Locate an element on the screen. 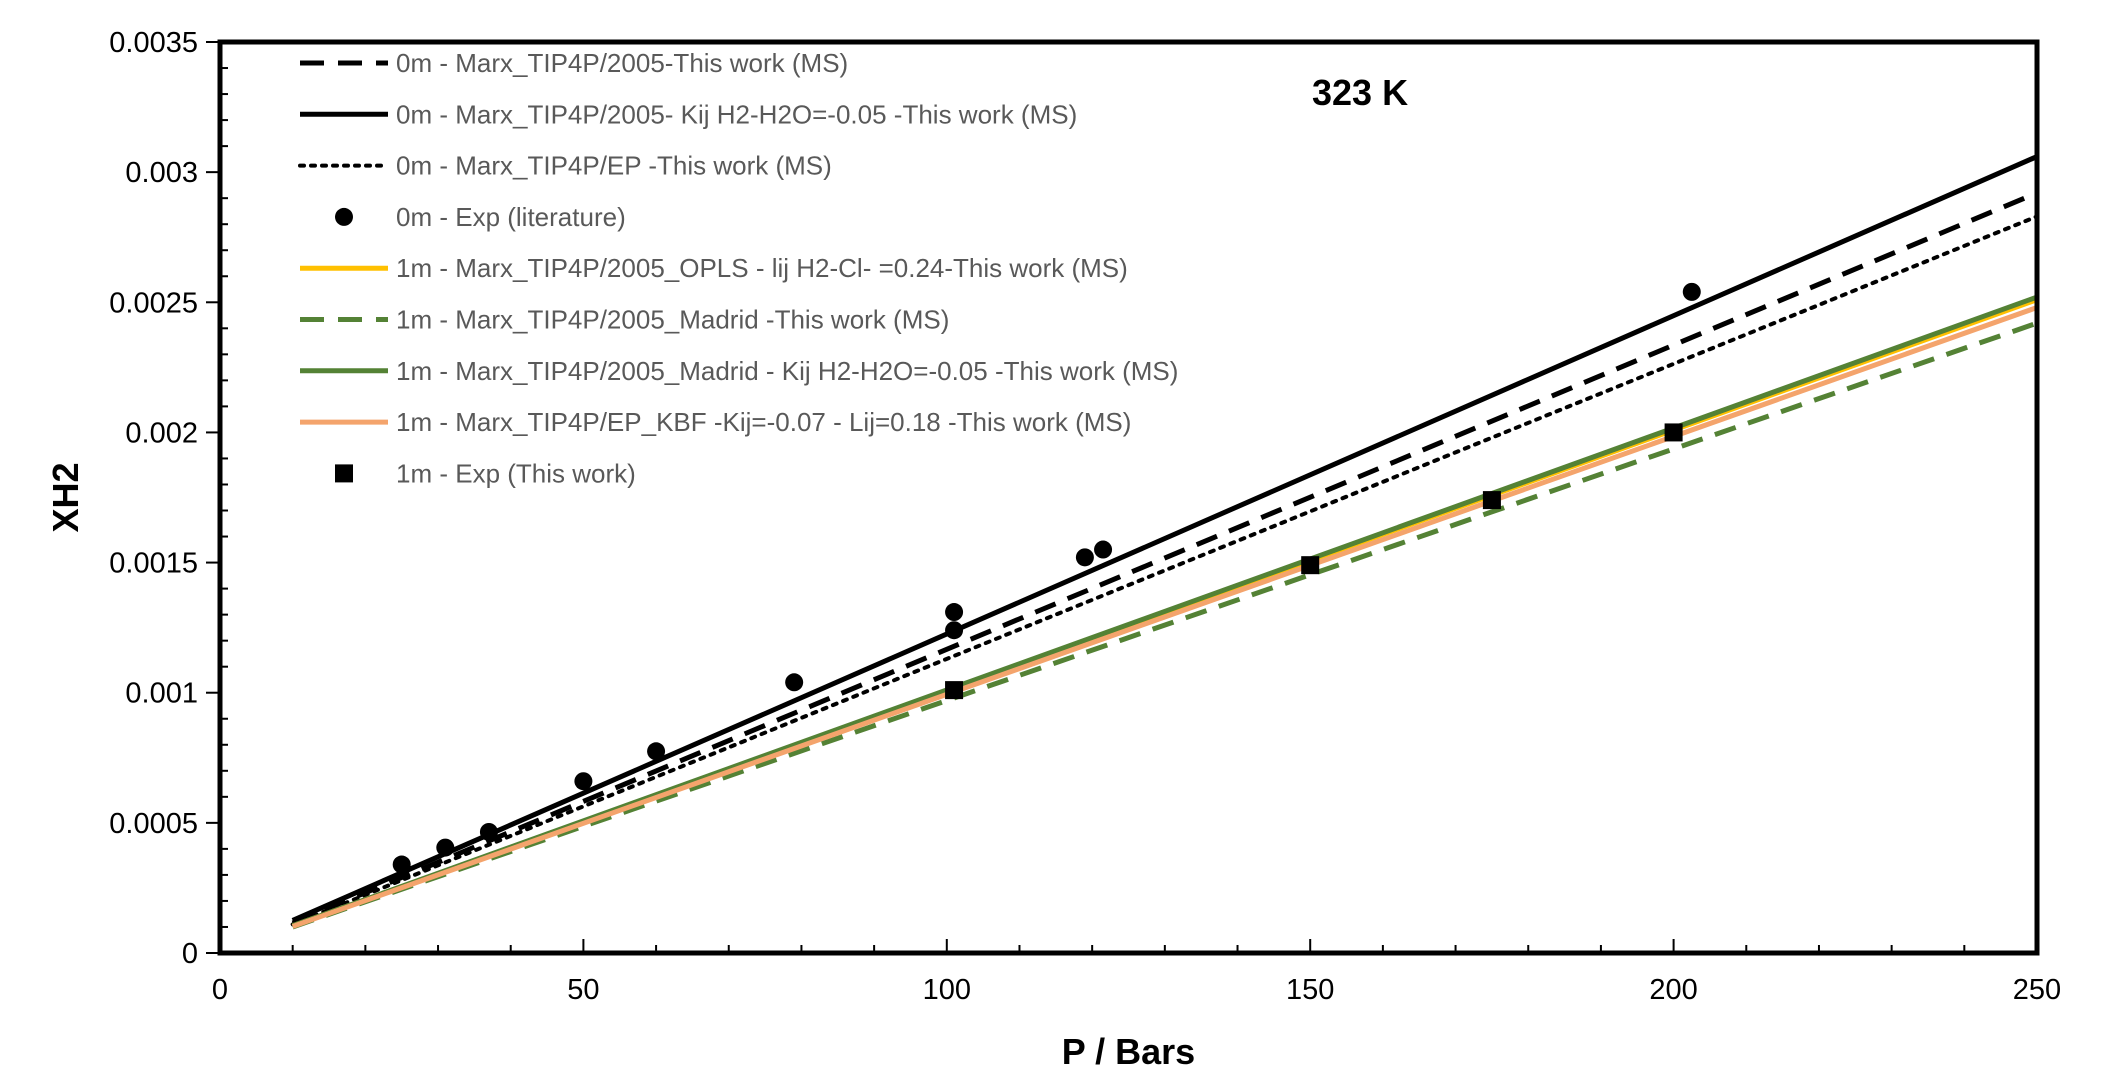  y-tick-label: 0.001 is located at coordinates (161, 694).